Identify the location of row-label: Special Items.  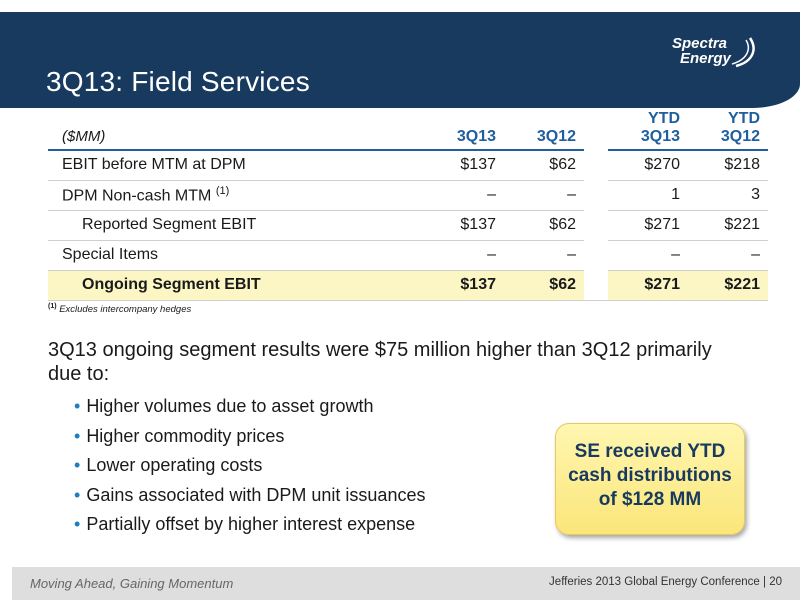
(232, 254).